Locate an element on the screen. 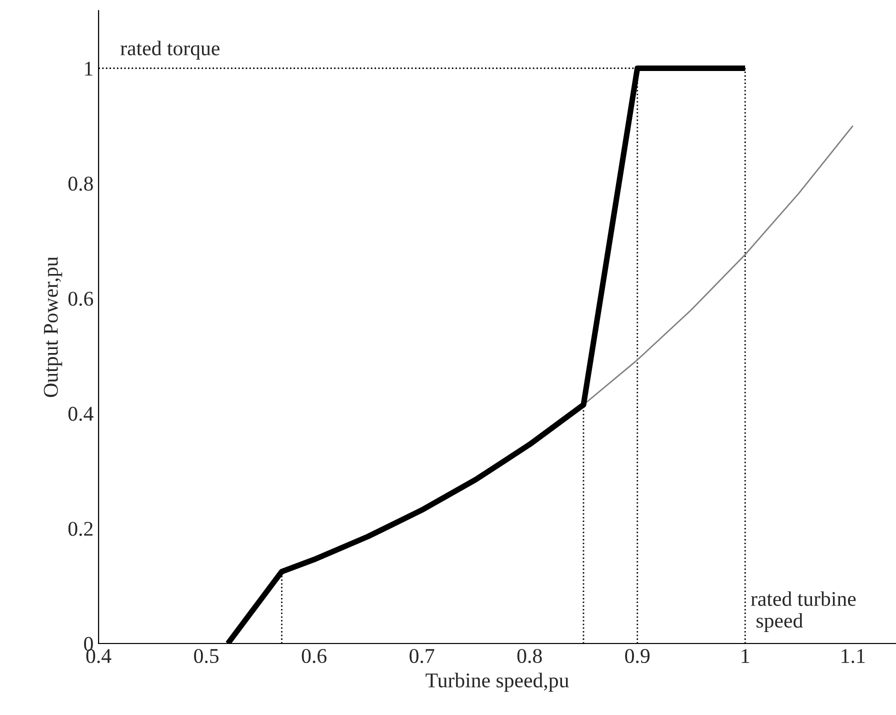 The width and height of the screenshot is (896, 715). x-tick-label: 0.8 is located at coordinates (529, 656).